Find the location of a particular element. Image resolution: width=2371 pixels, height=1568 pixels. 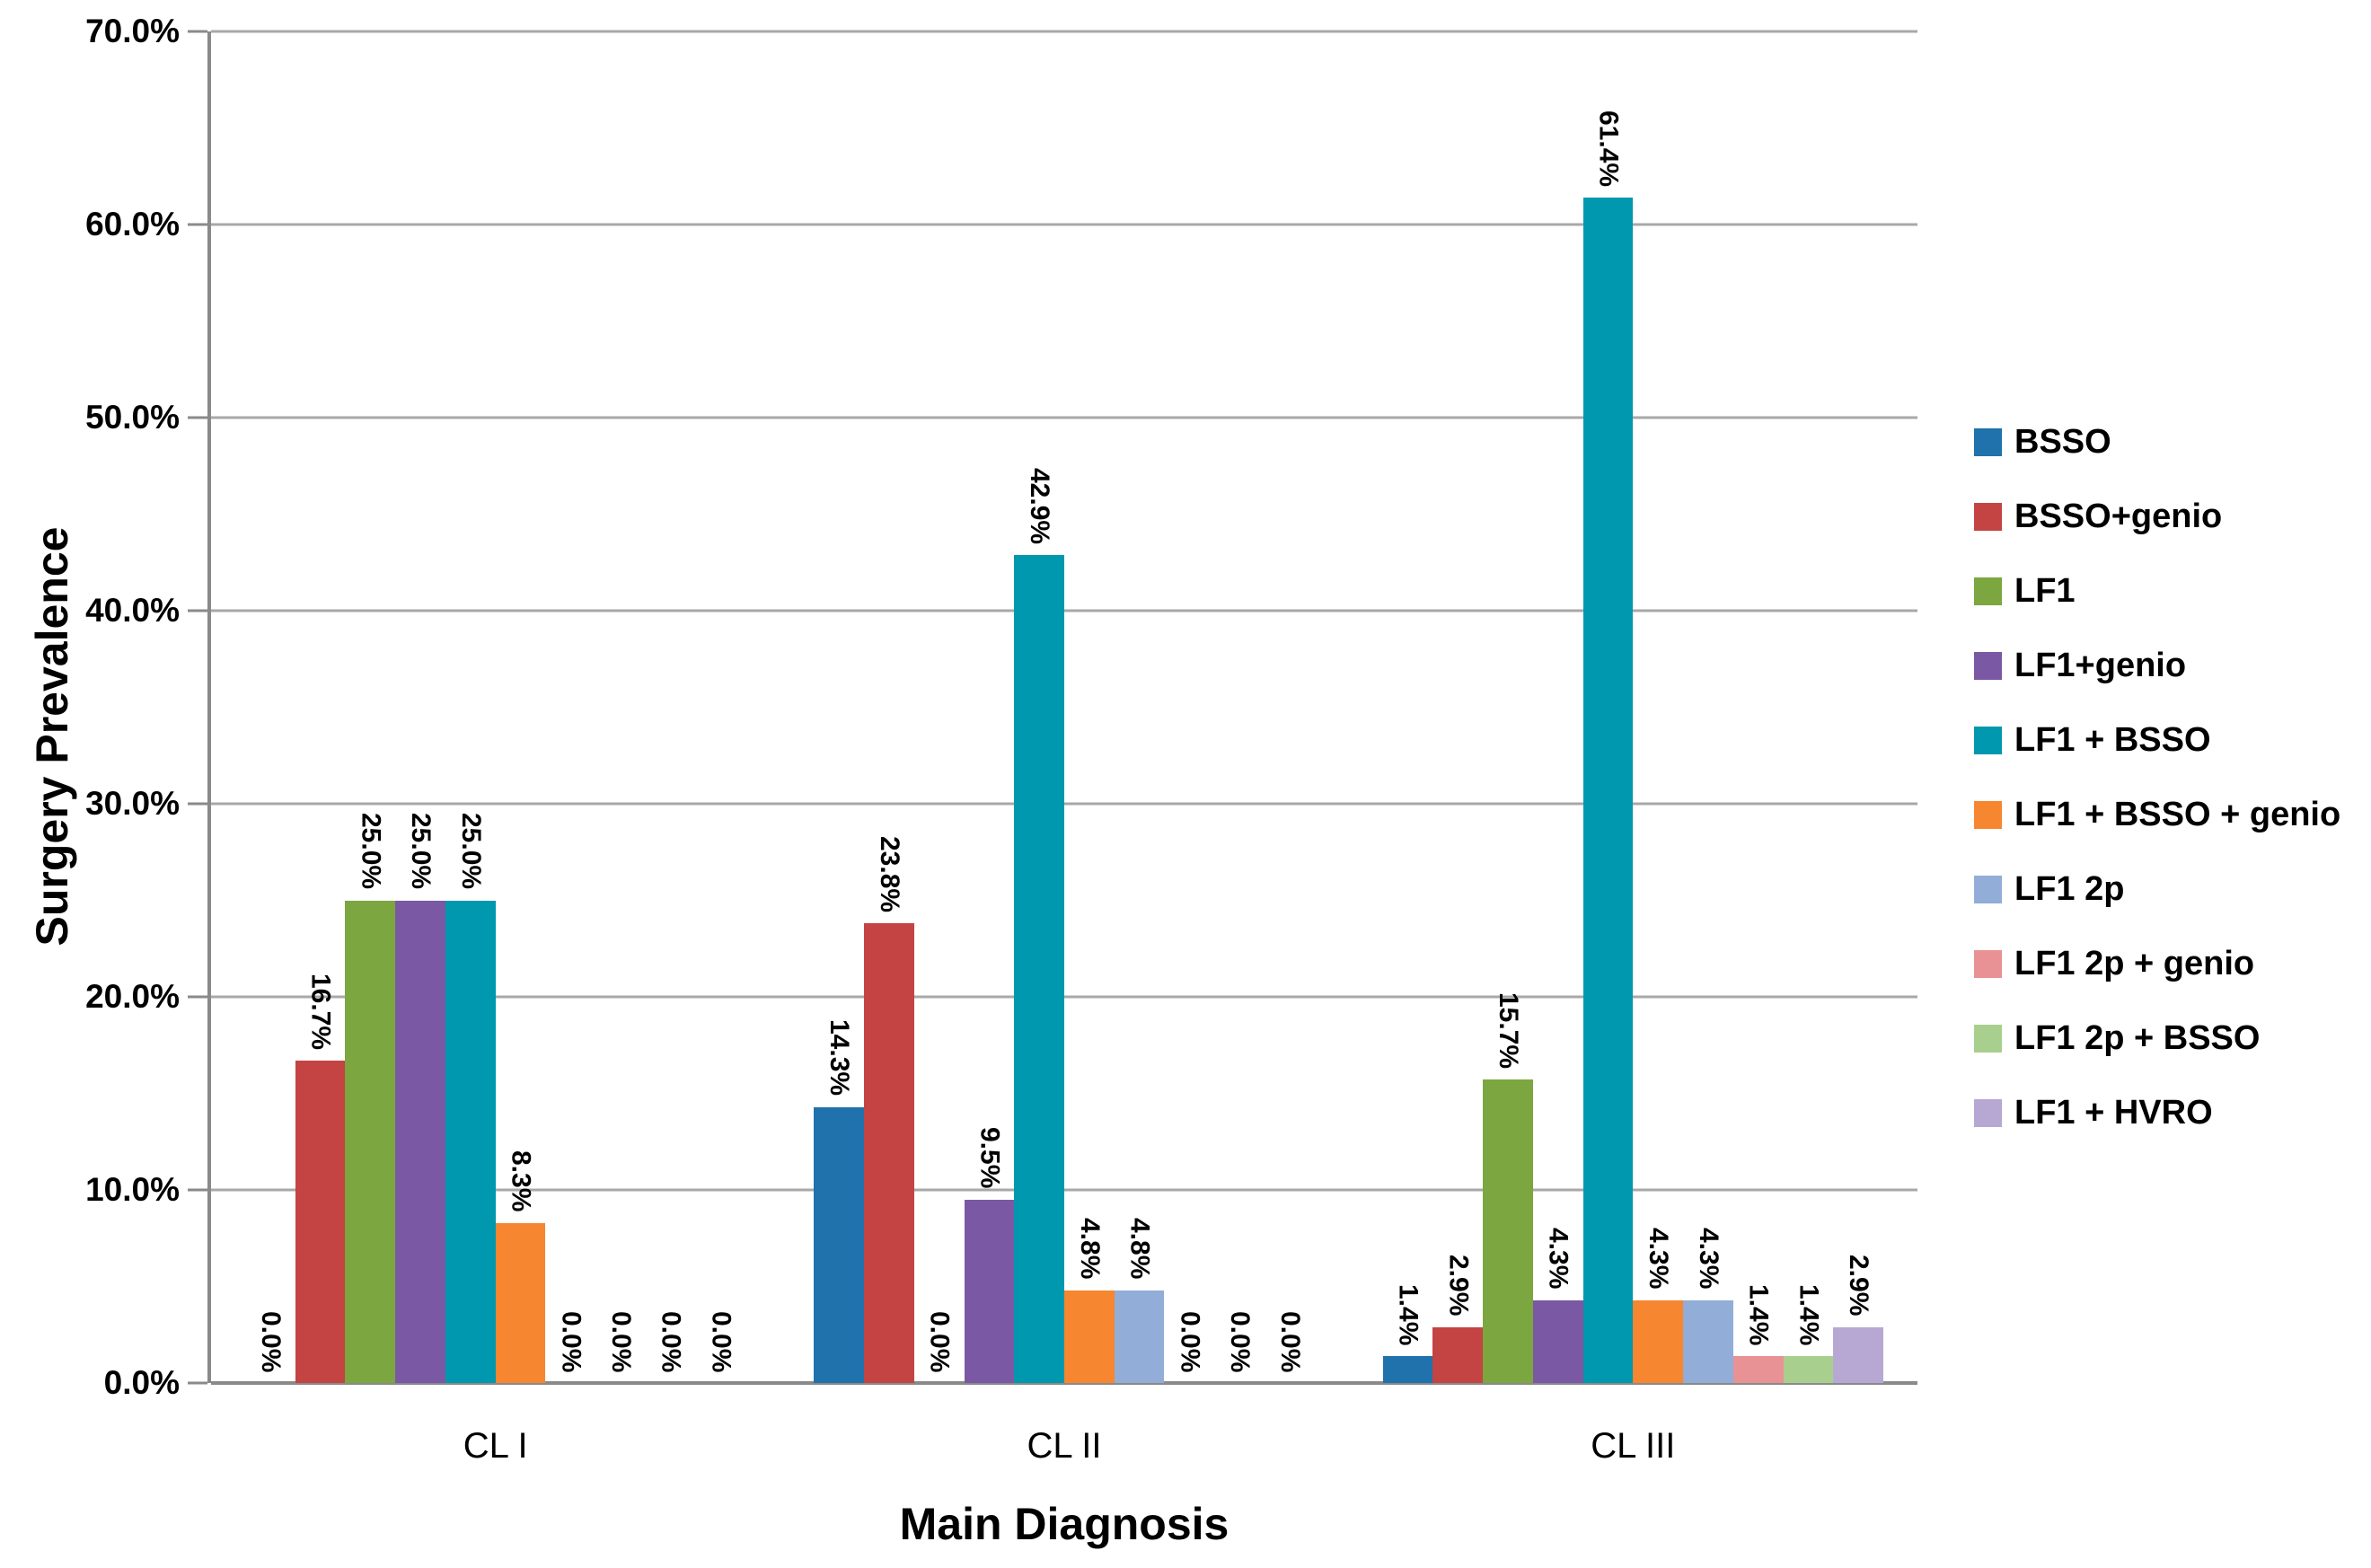

bar-lf1-hvro-cl-iii is located at coordinates (1858, 1354).